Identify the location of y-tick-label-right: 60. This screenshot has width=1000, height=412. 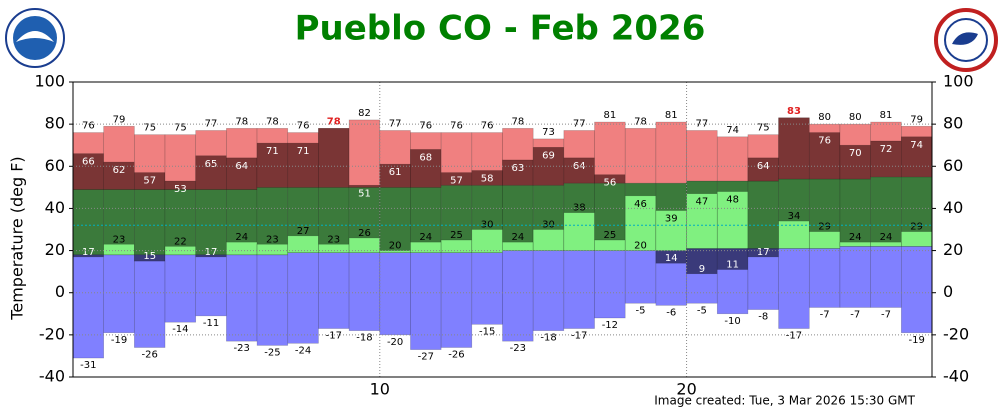
(953, 165).